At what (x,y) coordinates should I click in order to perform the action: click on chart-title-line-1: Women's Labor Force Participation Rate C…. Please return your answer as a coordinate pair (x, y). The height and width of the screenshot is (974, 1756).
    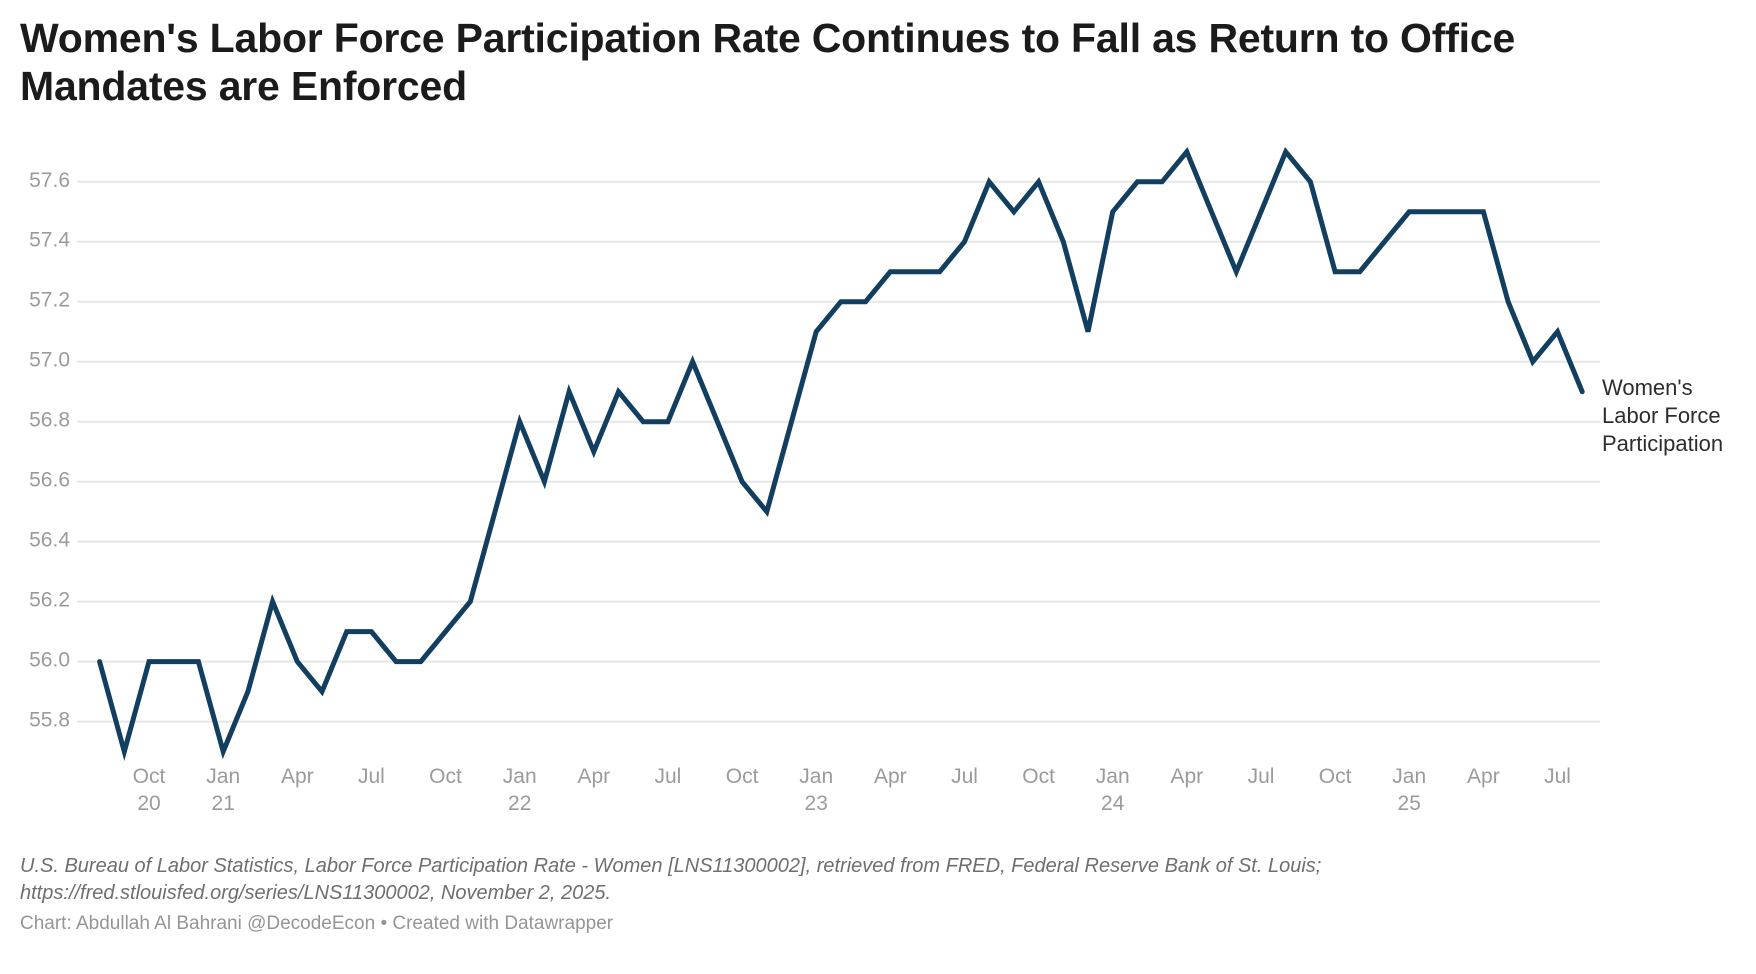
    Looking at the image, I should click on (768, 38).